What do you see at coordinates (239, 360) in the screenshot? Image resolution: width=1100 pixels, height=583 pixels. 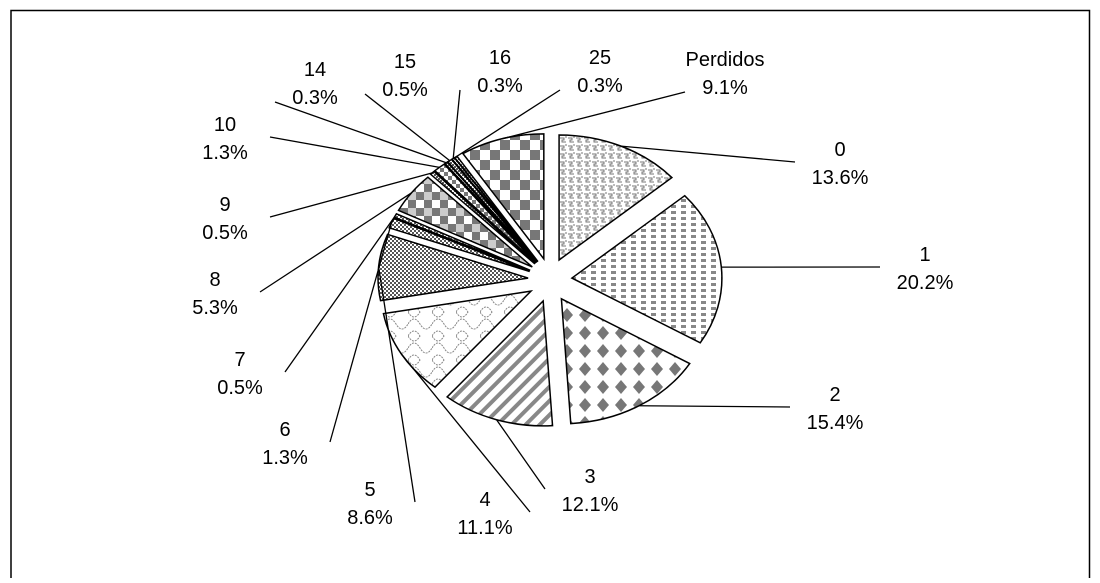 I see `category-label: 7` at bounding box center [239, 360].